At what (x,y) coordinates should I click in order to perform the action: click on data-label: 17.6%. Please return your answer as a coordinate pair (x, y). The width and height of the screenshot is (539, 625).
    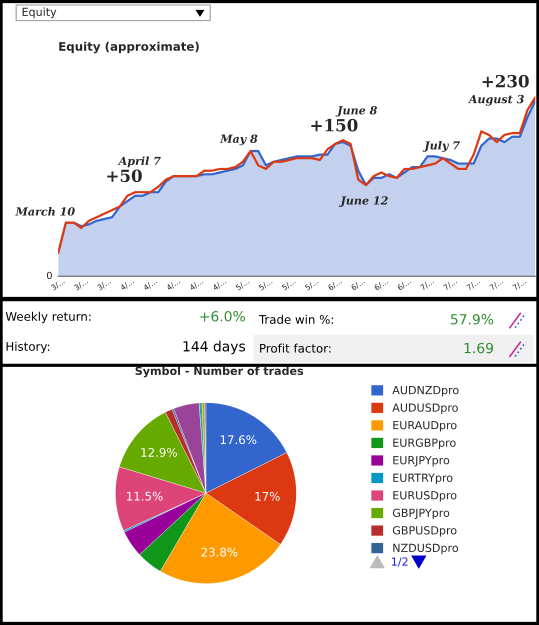
    Looking at the image, I should click on (238, 439).